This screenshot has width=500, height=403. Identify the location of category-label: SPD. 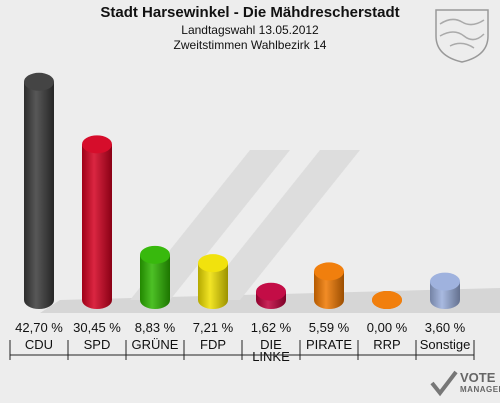
(97, 344).